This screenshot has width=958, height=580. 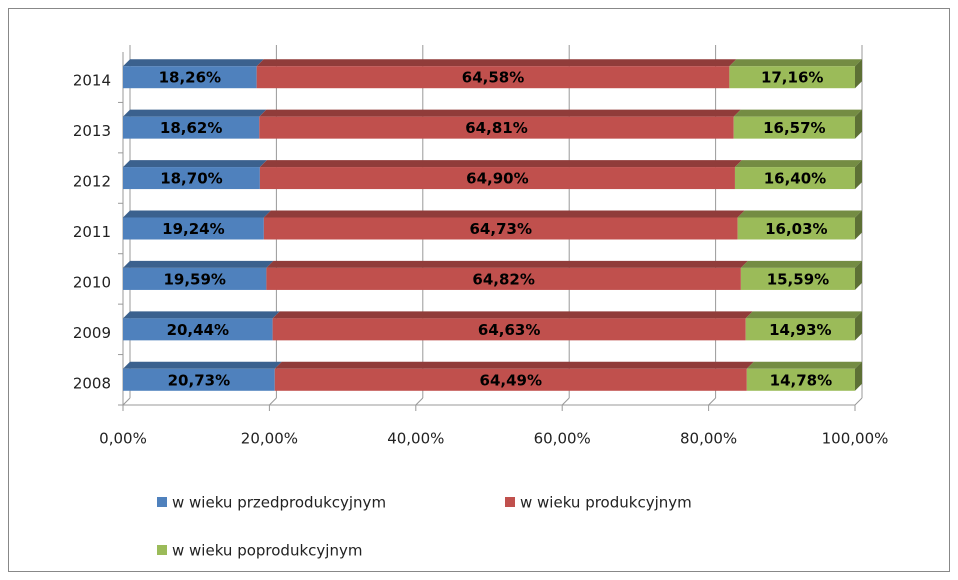 What do you see at coordinates (855, 439) in the screenshot?
I see `x-tick-label: 100,00%` at bounding box center [855, 439].